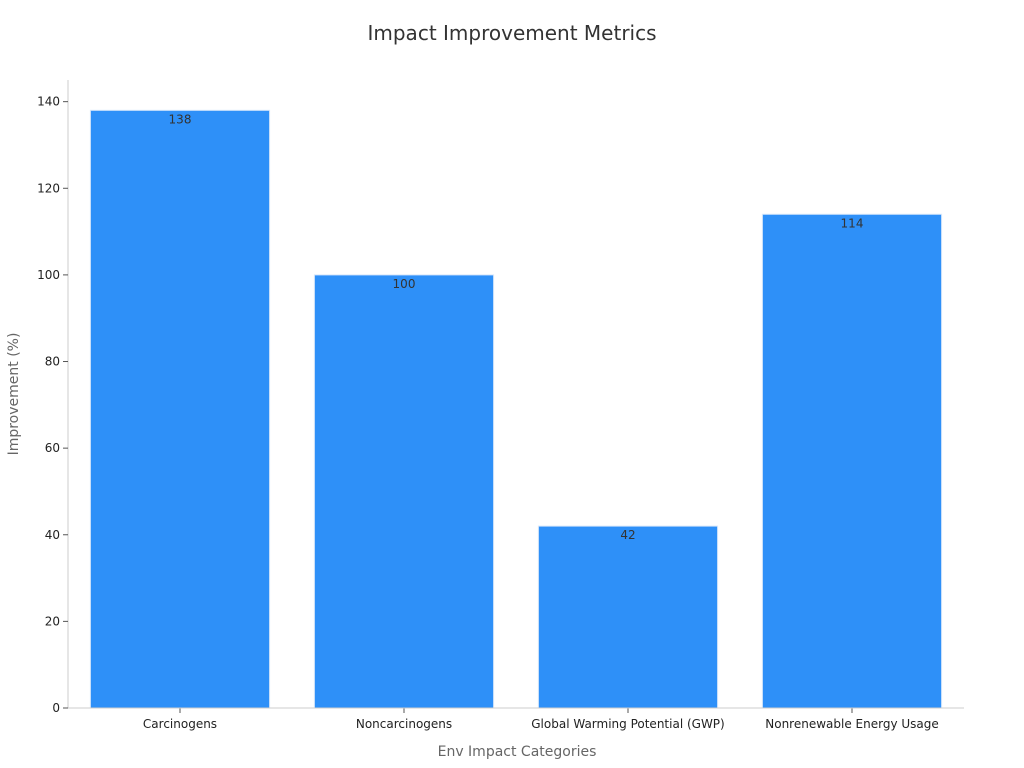 The image size is (1024, 768). I want to click on x-tick-label-3: Nonrenewable Energy Usage, so click(852, 724).